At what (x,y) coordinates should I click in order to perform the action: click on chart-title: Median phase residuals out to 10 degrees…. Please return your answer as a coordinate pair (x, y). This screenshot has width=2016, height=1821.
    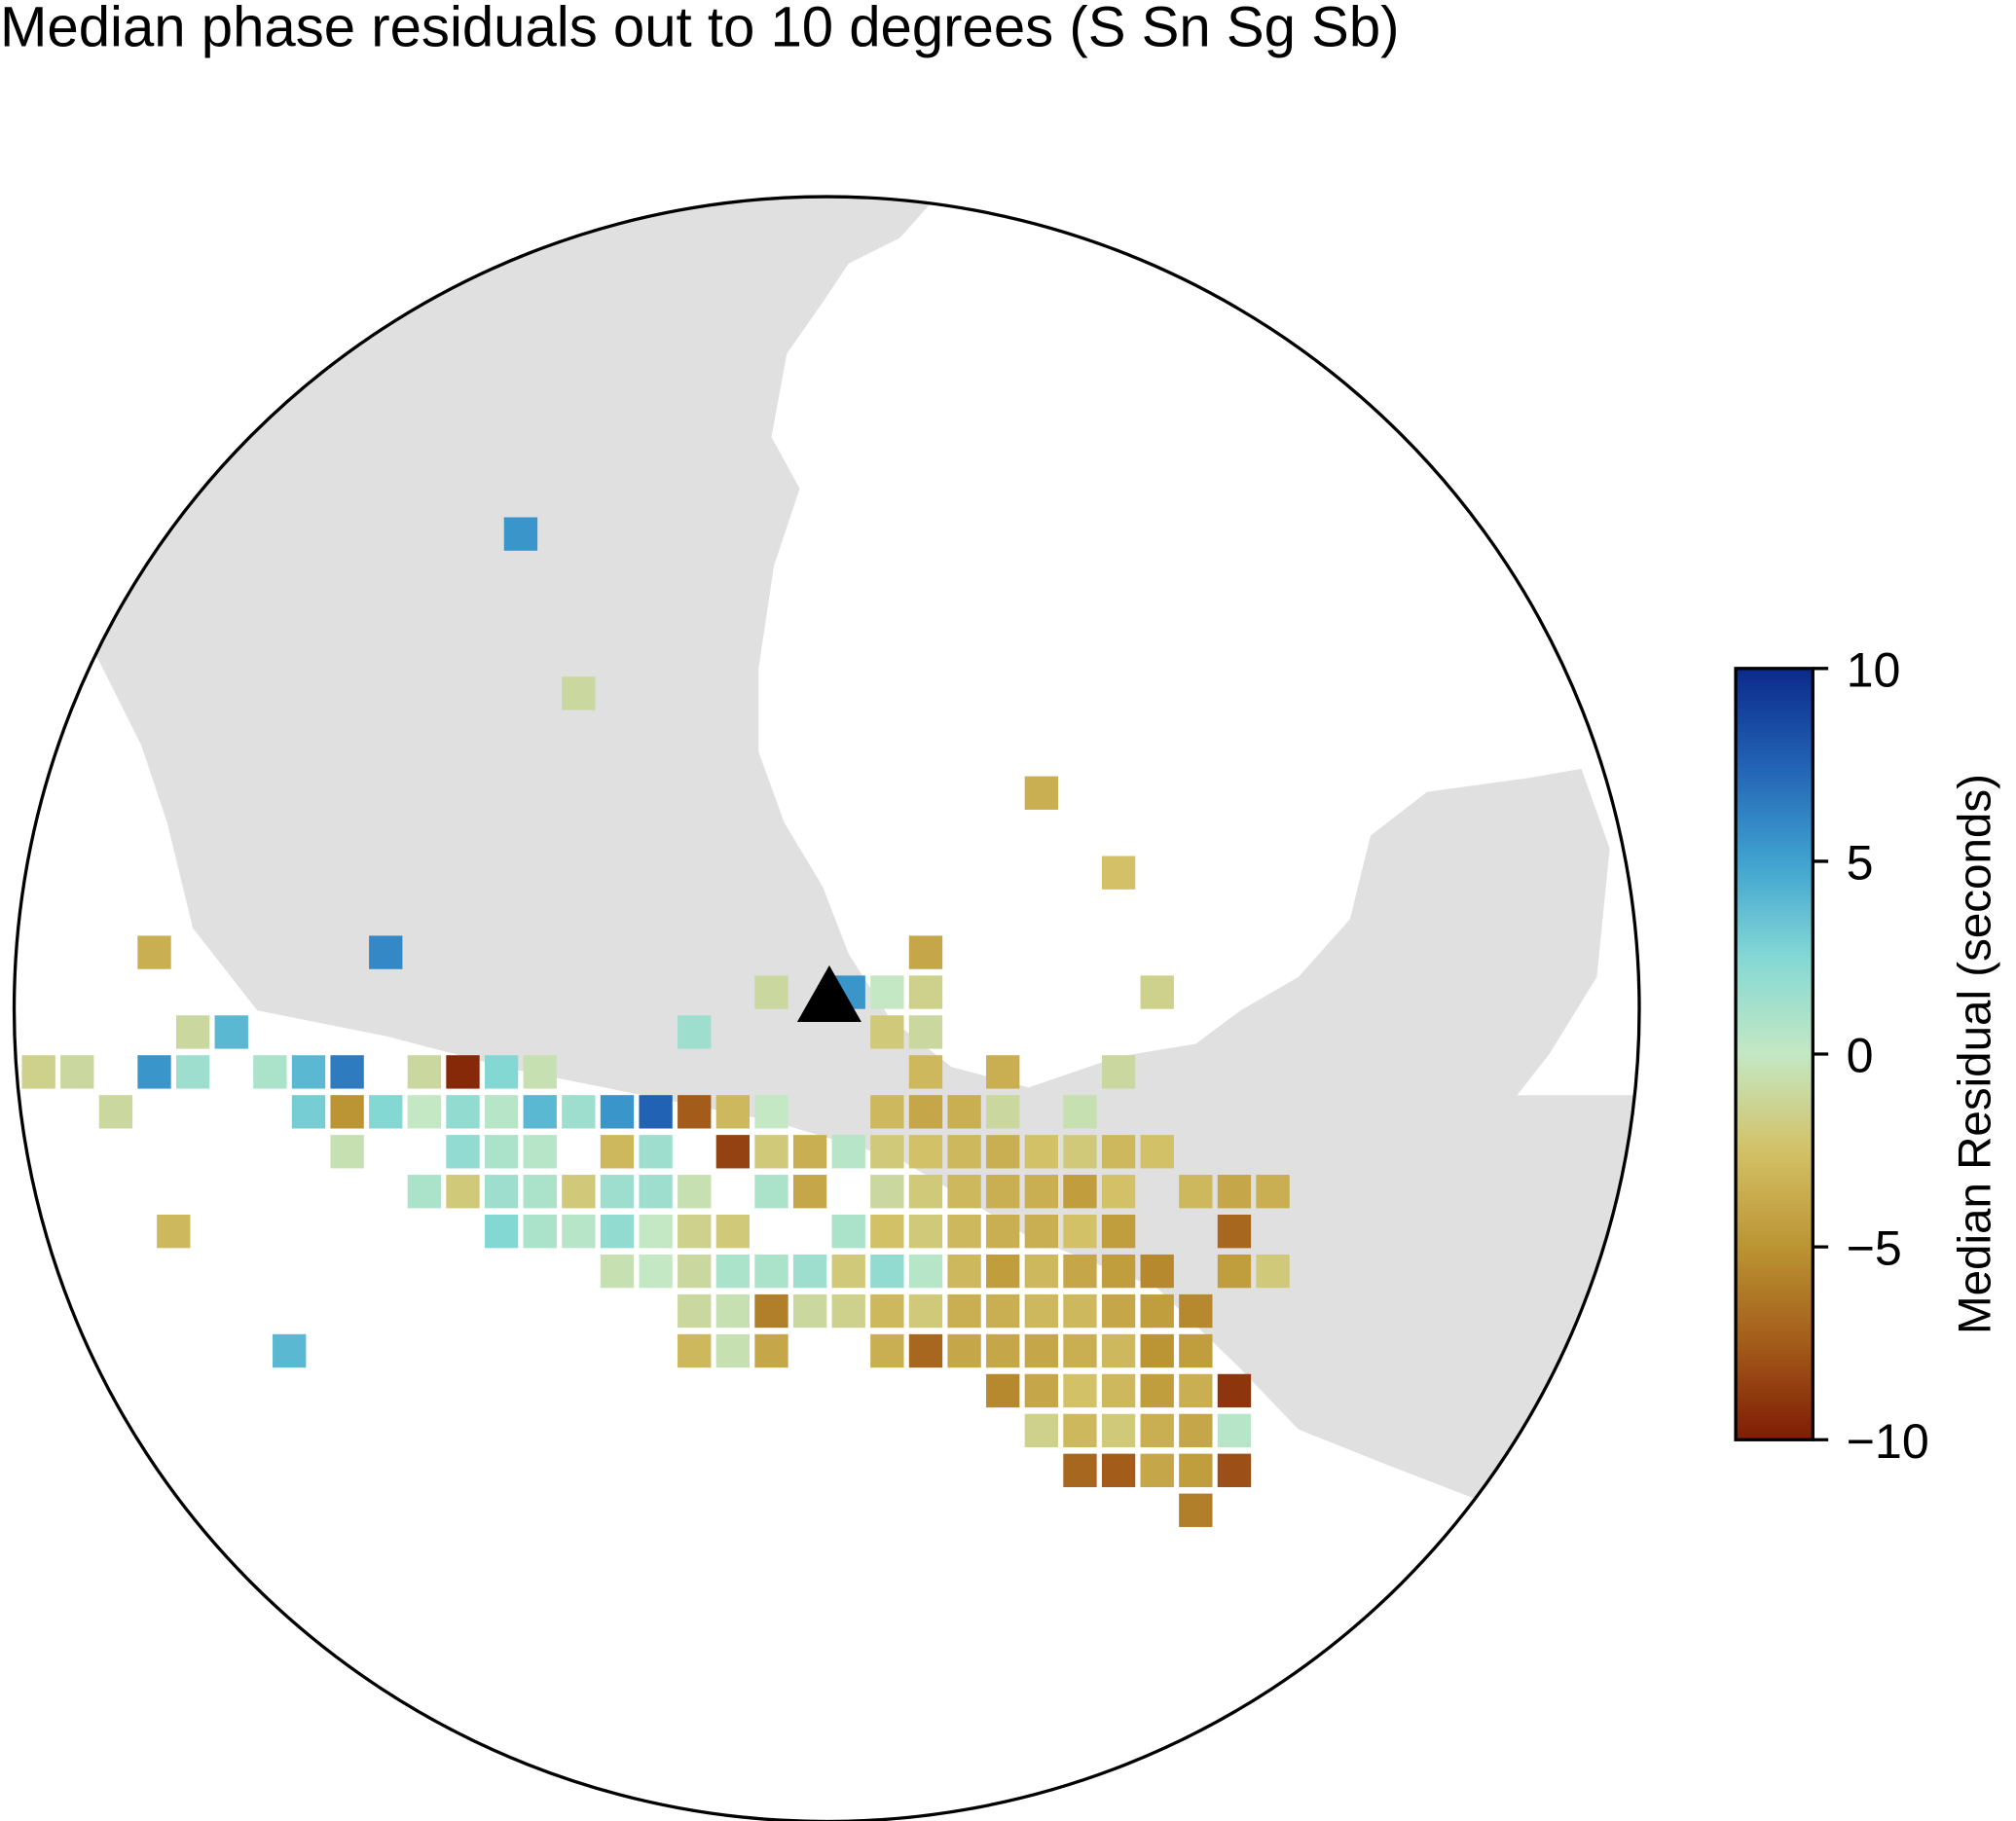
    Looking at the image, I should click on (699, 29).